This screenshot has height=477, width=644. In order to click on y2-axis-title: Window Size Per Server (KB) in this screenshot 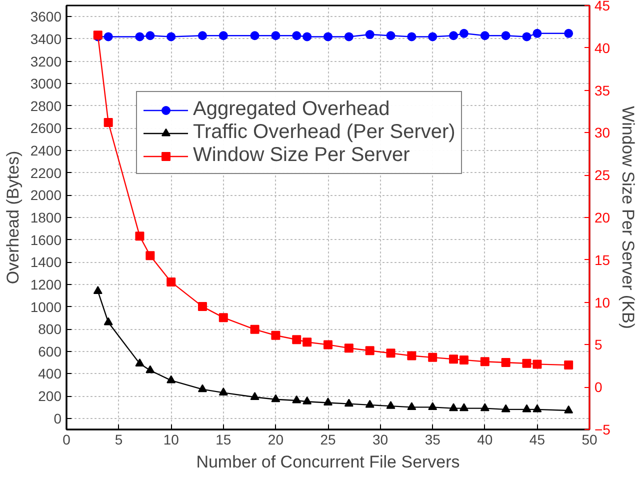, I will do `click(628, 217)`.